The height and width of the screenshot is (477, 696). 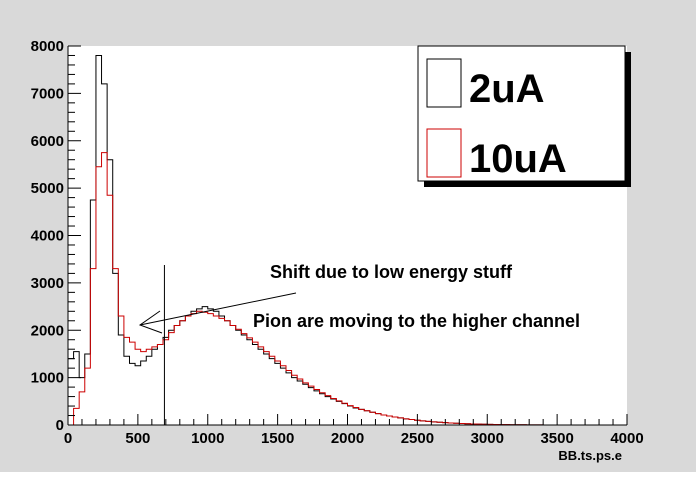 I want to click on y-tick-label: 5000, so click(x=47, y=188).